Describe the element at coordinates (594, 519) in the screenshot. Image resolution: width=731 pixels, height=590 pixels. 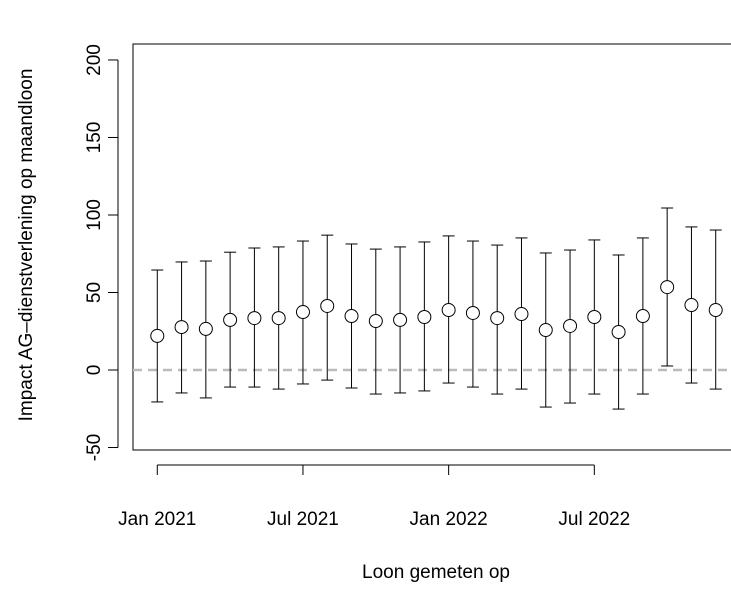
I see `x-tick-label: Jul 2022` at that location.